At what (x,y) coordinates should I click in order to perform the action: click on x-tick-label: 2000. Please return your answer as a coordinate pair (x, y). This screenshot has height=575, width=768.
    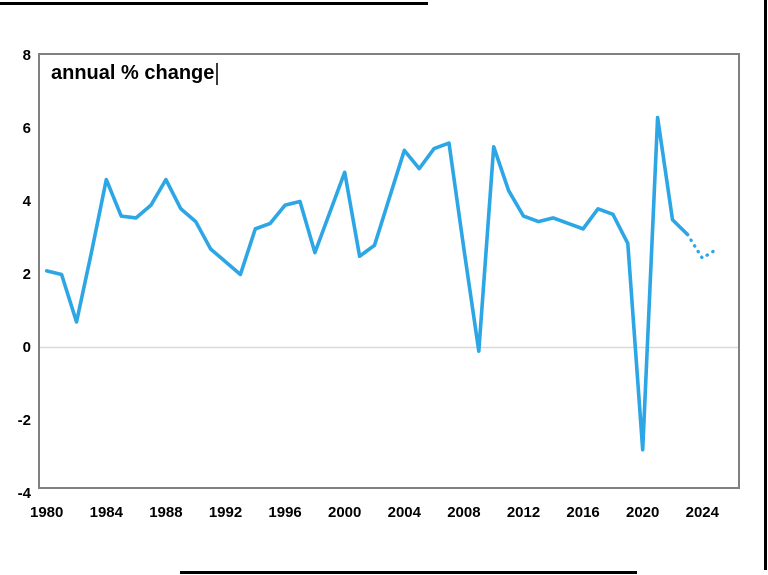
    Looking at the image, I should click on (345, 512).